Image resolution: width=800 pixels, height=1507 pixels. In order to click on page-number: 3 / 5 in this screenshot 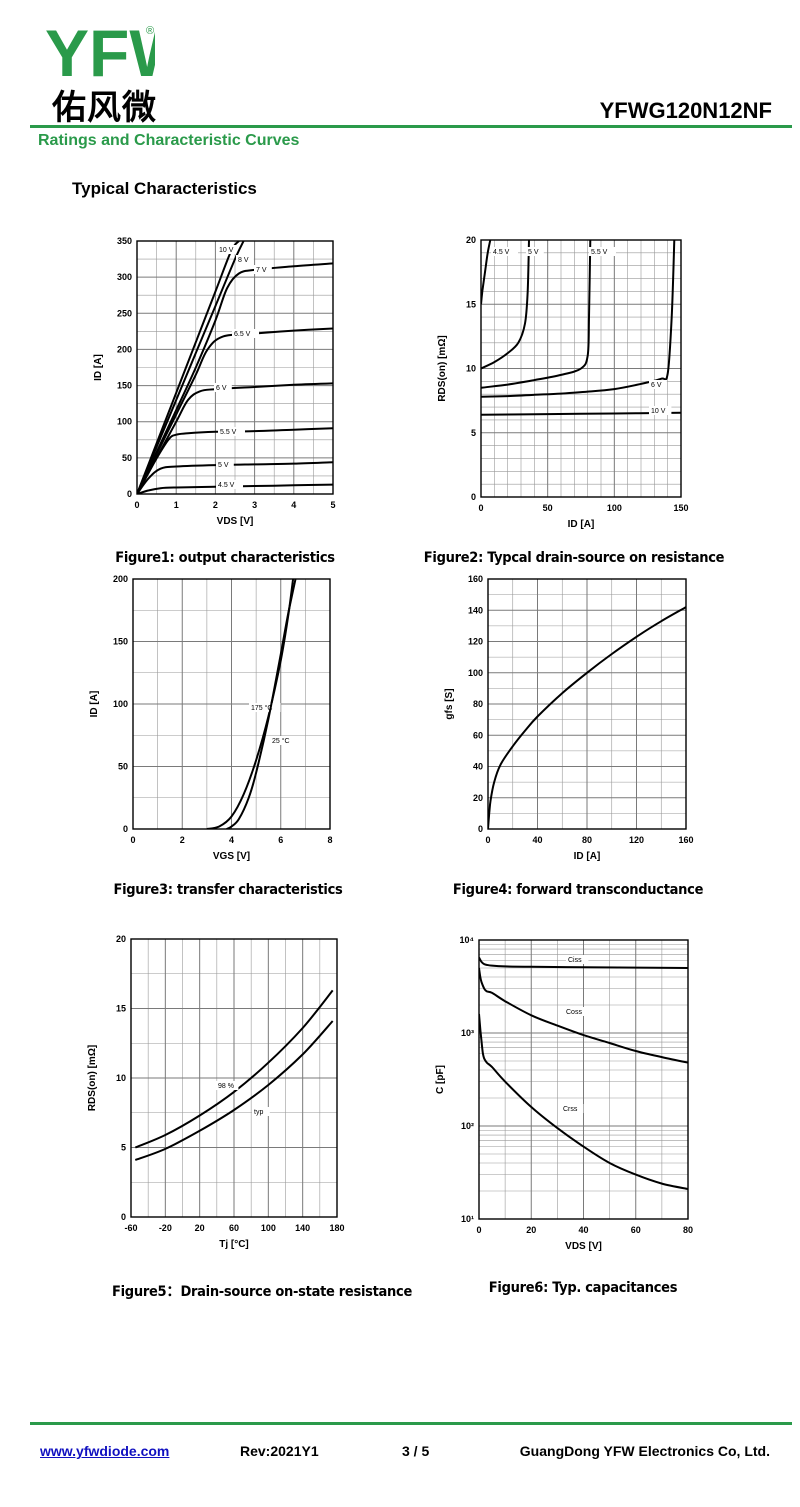, I will do `click(416, 1451)`.